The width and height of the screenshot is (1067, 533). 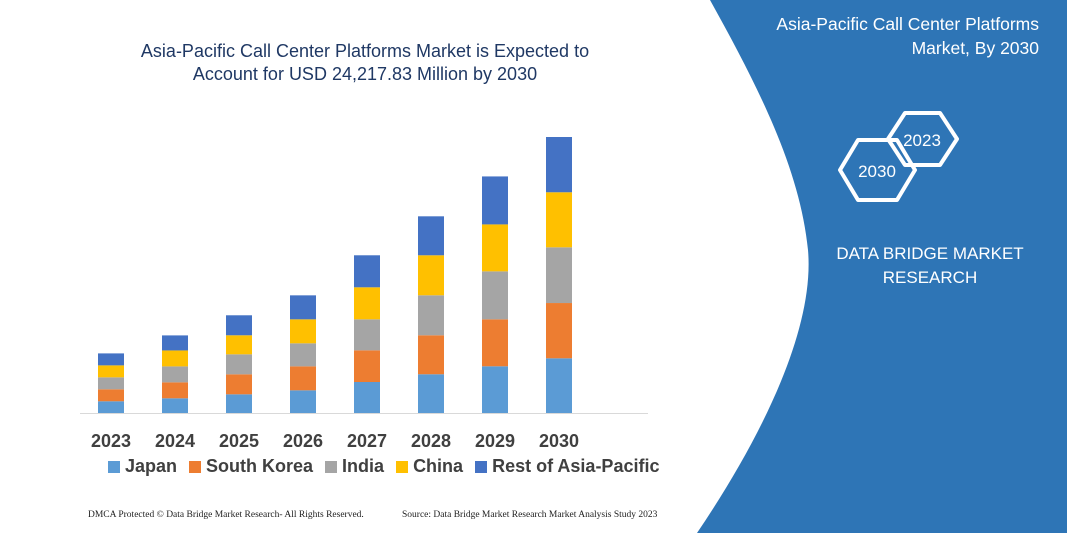 What do you see at coordinates (930, 253) in the screenshot?
I see `brand-line1: DATA BRIDGE MARKET` at bounding box center [930, 253].